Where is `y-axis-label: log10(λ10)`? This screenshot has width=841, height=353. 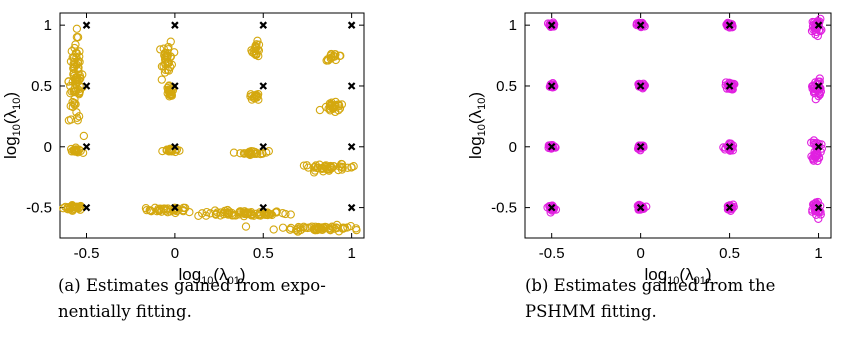
y-axis-label: log10(λ10) is located at coordinates (477, 125).